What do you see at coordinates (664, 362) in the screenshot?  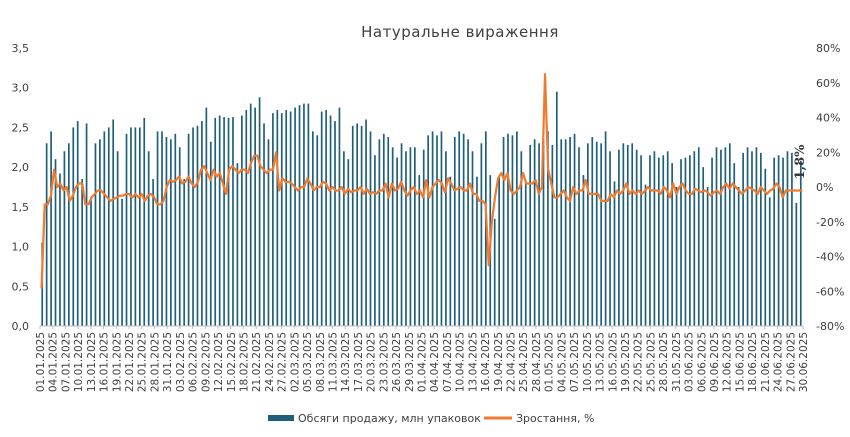 I see `x-tick-label: 28.05.2025` at bounding box center [664, 362].